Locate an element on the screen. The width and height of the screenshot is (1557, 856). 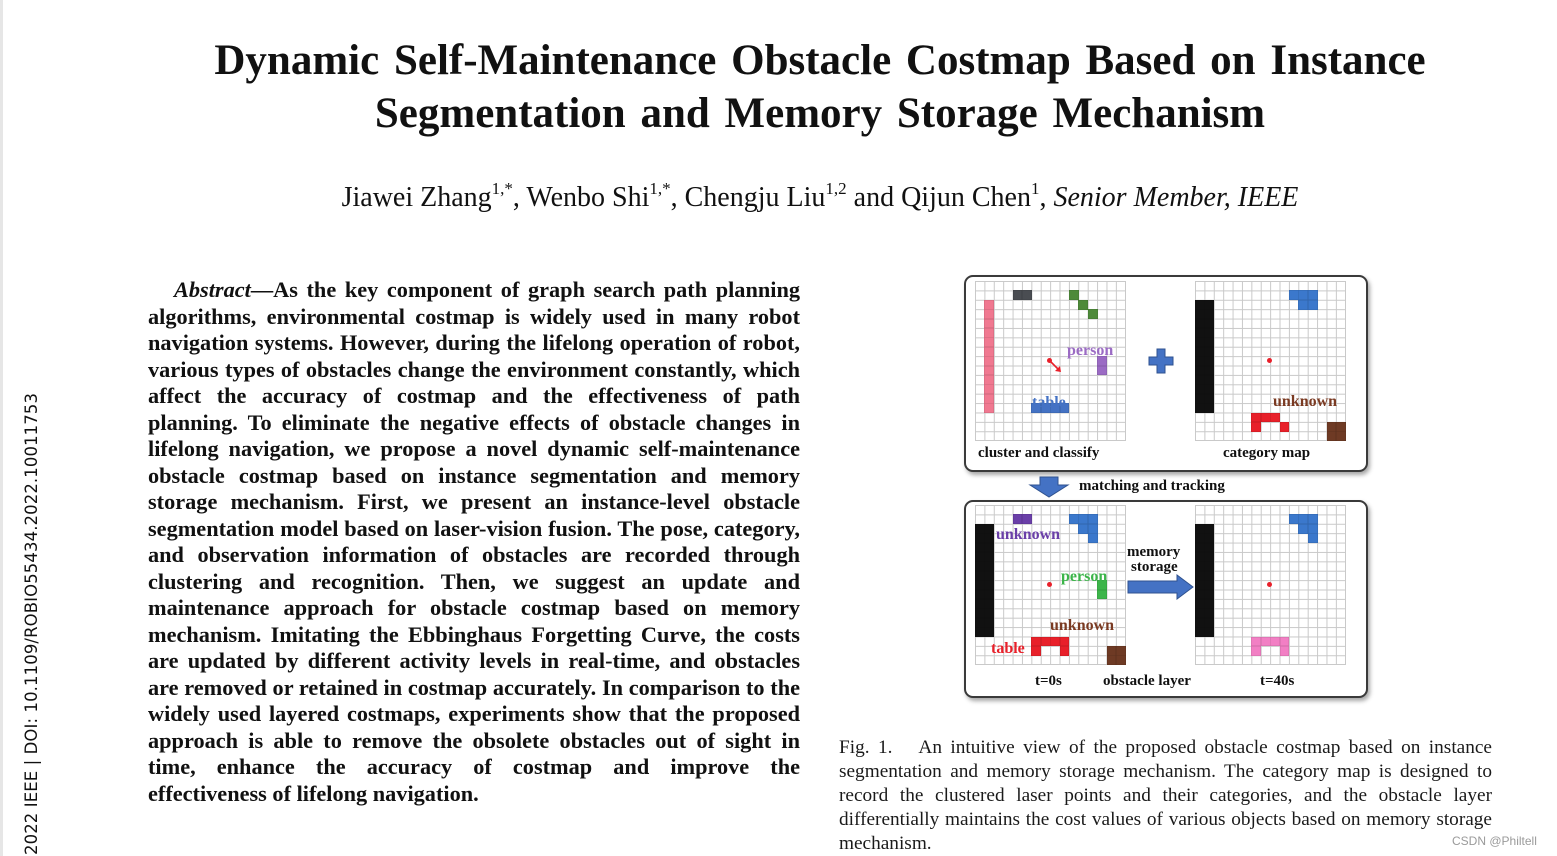
t40-label: t=40s is located at coordinates (1277, 681).